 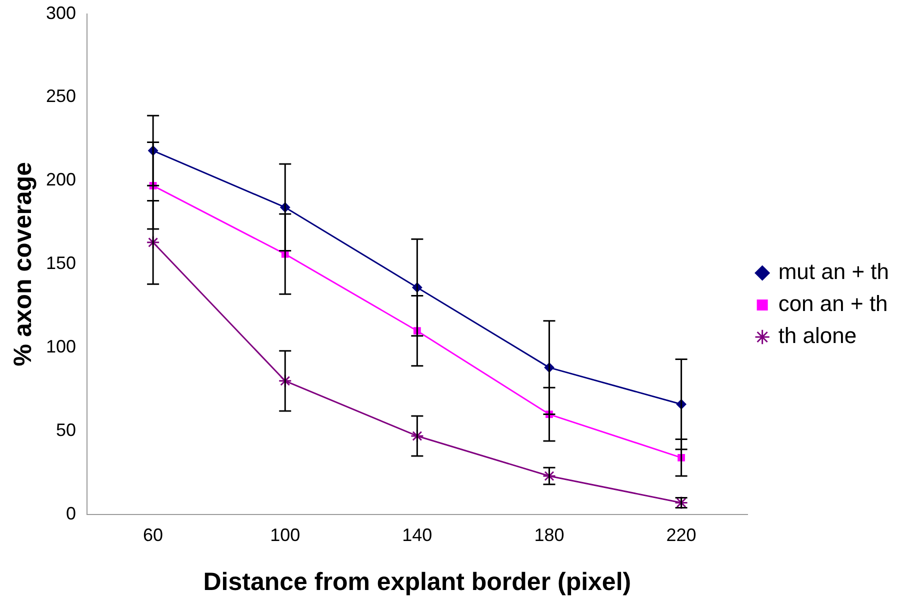 What do you see at coordinates (61, 12) in the screenshot?
I see `y-tick-label: 300` at bounding box center [61, 12].